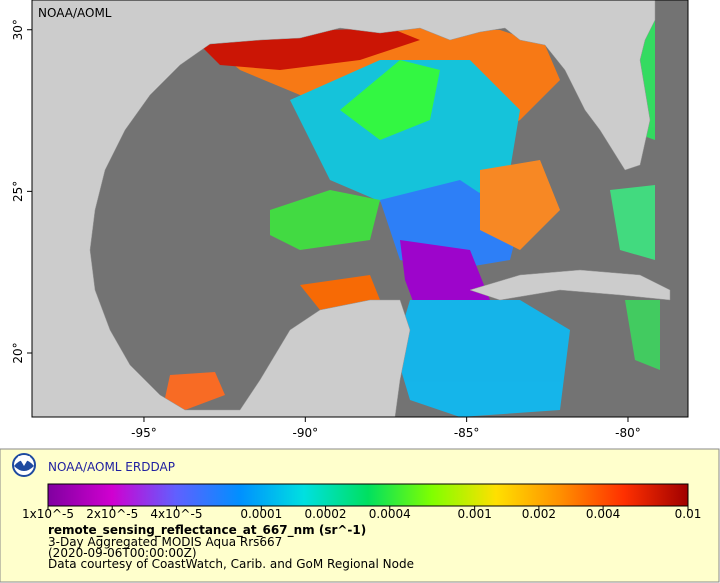 The image size is (720, 583). Describe the element at coordinates (539, 514) in the screenshot. I see `colorbar-tick-label: 0.002` at that location.